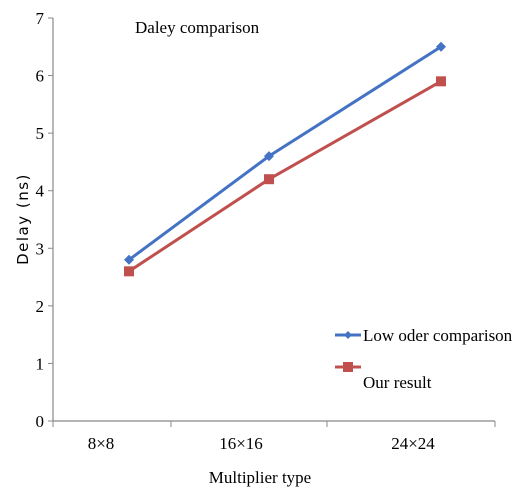 This screenshot has height=494, width=527. Describe the element at coordinates (274, 437) in the screenshot. I see `x-ticks: 8×8 16×16 24×24` at that location.